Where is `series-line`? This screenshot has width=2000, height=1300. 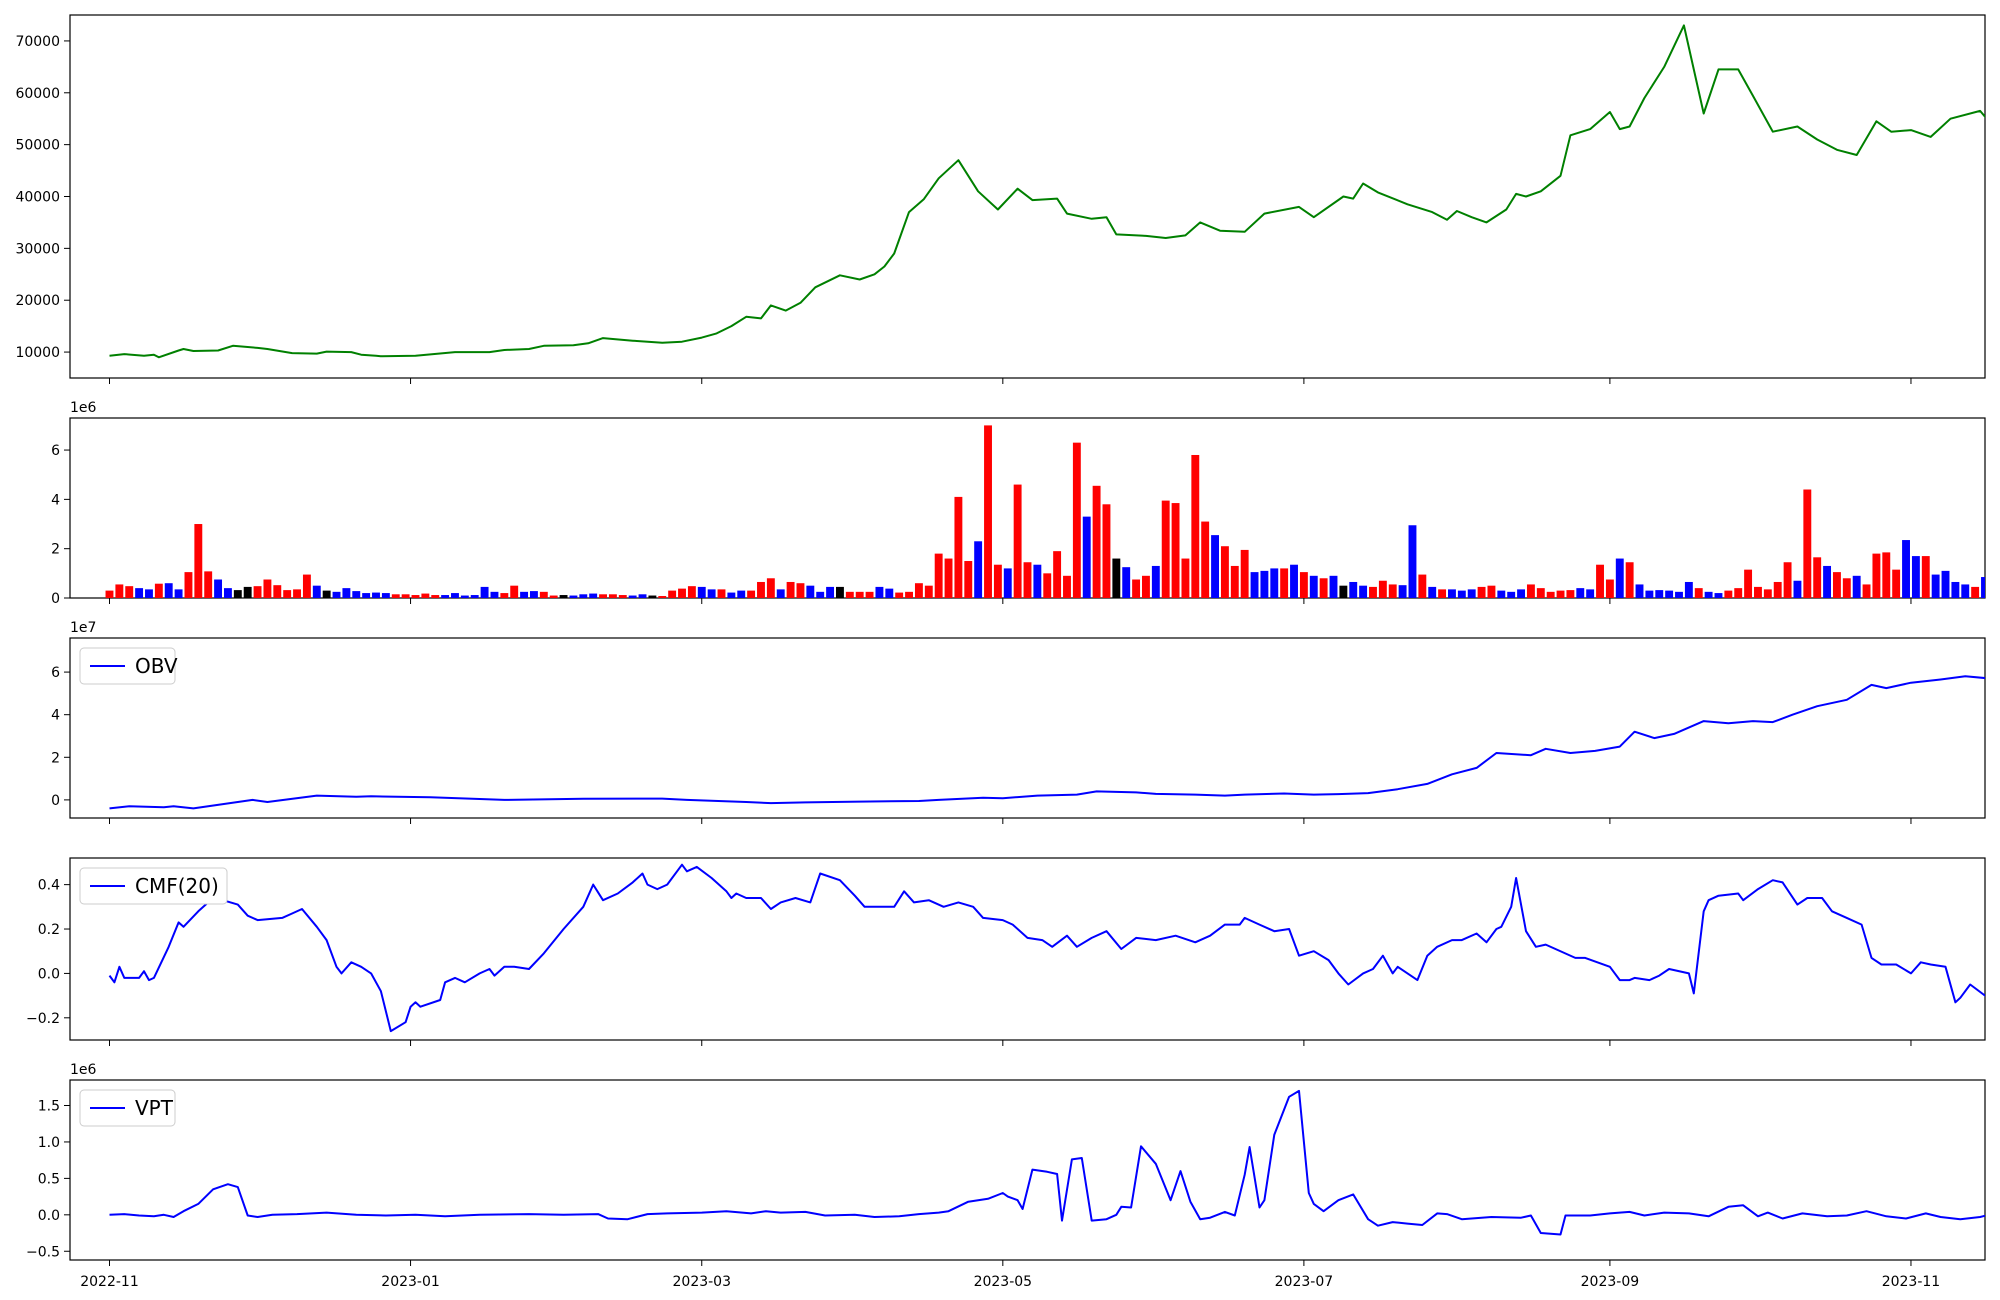 series-line is located at coordinates (1047, 742).